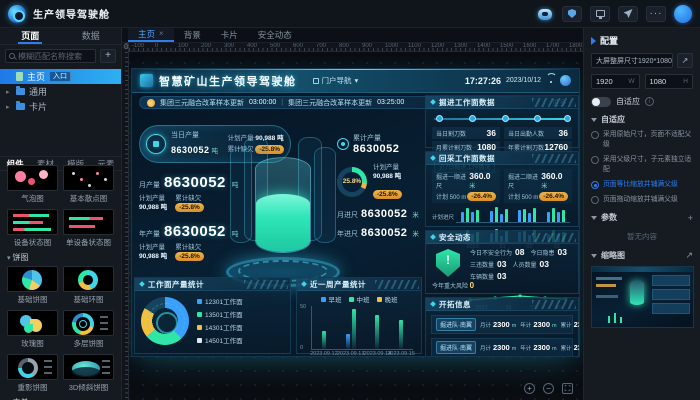 The height and width of the screenshot is (400, 700). What do you see at coordinates (565, 80) in the screenshot?
I see `dashboard-avatar` at bounding box center [565, 80].